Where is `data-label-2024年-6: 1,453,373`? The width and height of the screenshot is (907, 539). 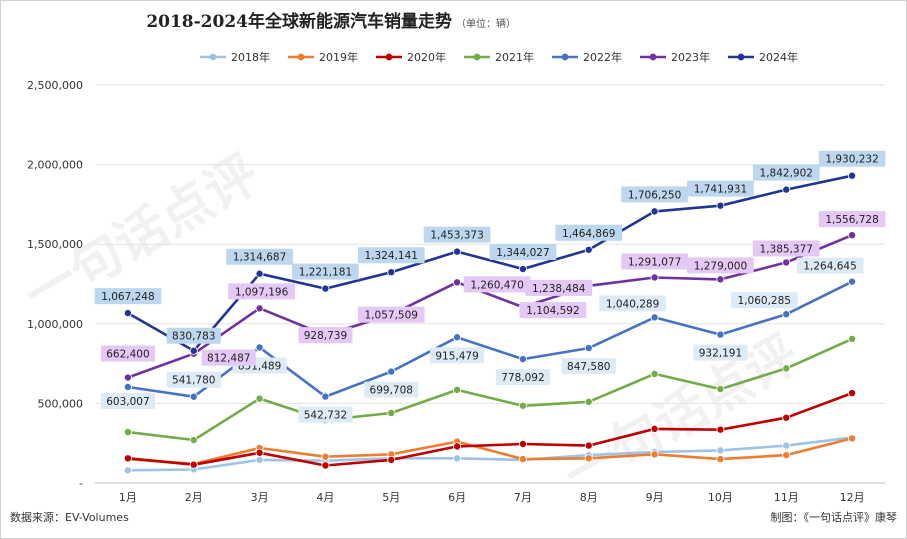
data-label-2024年-6: 1,453,373 is located at coordinates (456, 236).